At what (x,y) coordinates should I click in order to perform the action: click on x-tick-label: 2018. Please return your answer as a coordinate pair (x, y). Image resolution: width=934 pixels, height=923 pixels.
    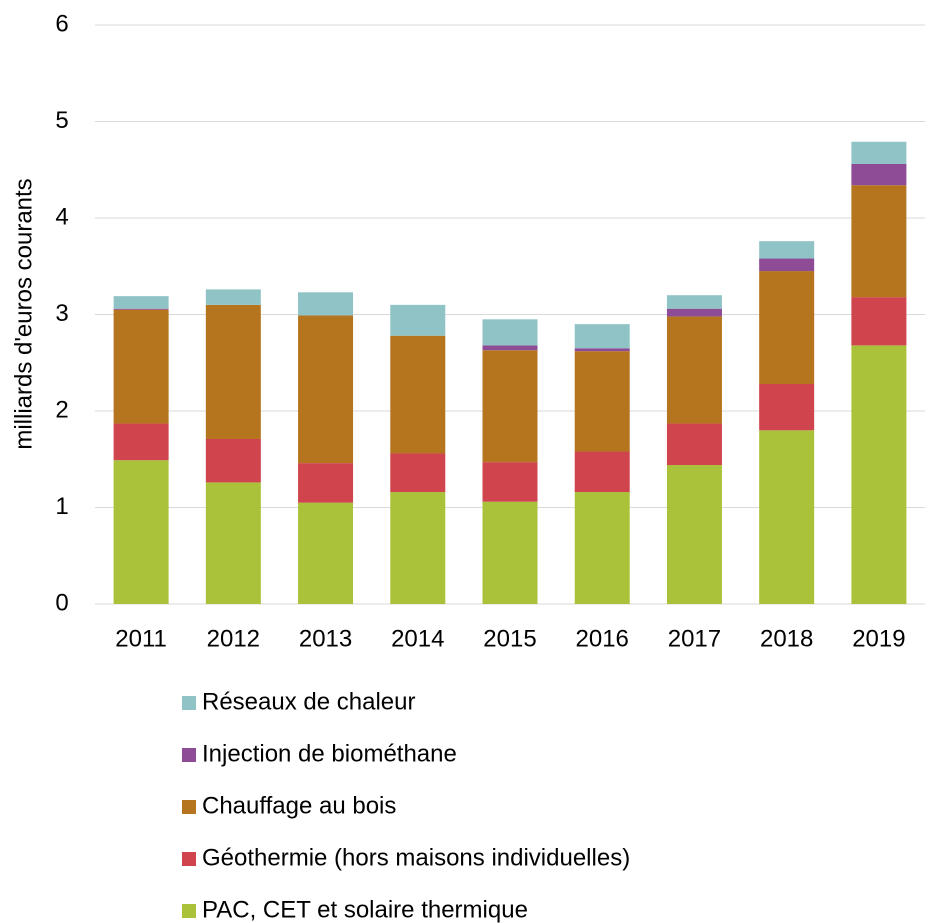
    Looking at the image, I should click on (786, 638).